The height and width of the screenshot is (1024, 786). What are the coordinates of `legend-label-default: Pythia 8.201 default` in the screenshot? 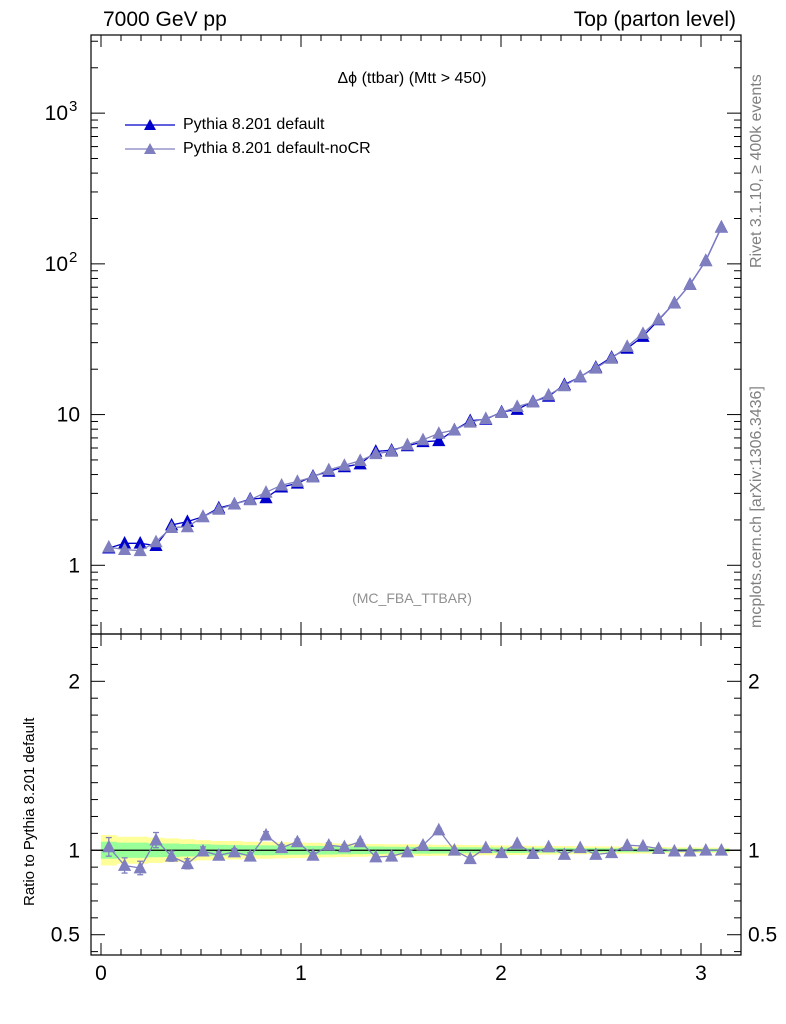 It's located at (254, 124).